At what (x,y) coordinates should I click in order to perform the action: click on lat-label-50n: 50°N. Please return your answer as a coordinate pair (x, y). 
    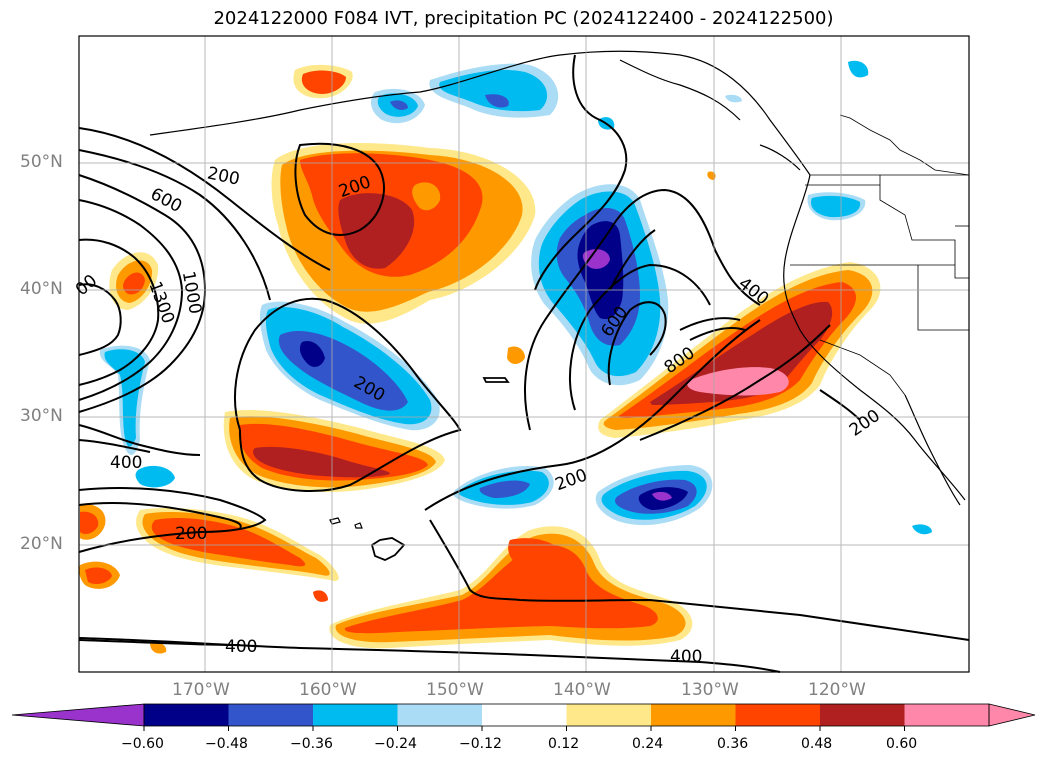
    Looking at the image, I should click on (41, 162).